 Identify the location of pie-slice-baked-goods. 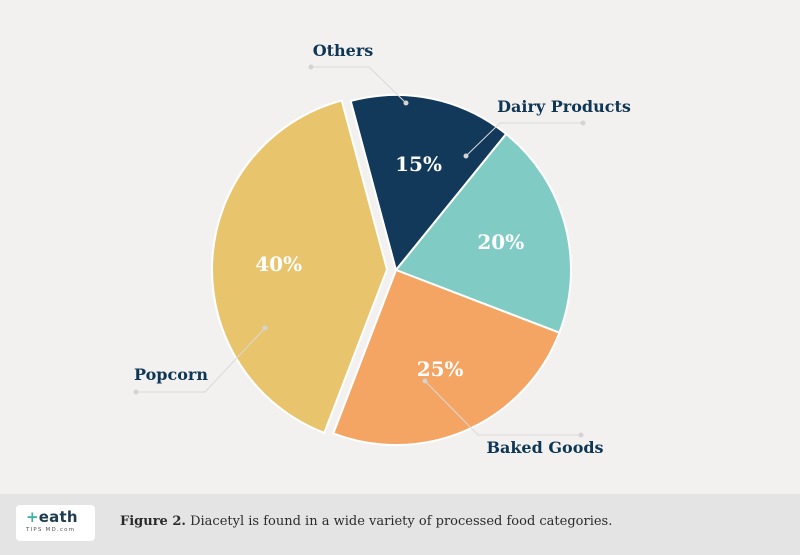
(446, 357).